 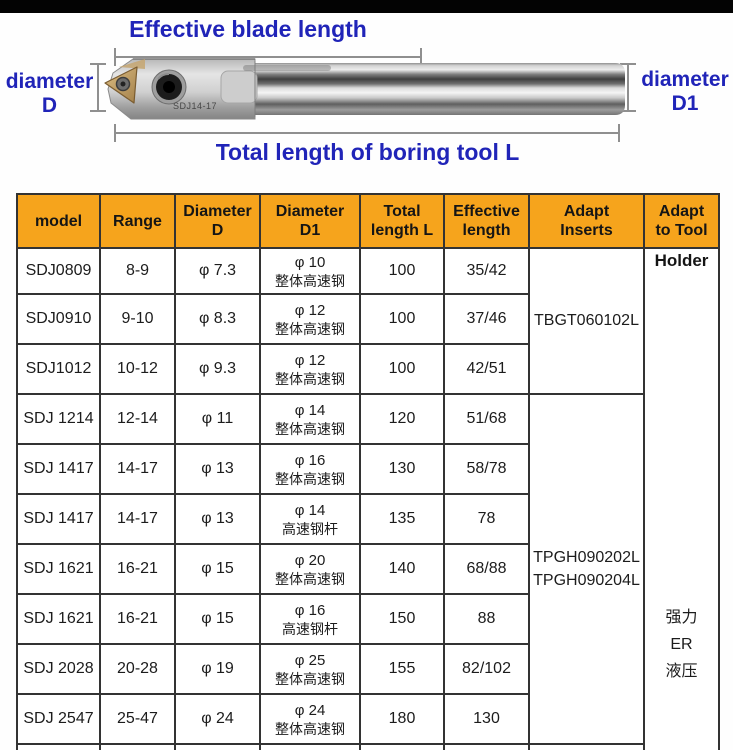 What do you see at coordinates (310, 569) in the screenshot?
I see `cell-diameter-d1: φ 20 整体高速钢` at bounding box center [310, 569].